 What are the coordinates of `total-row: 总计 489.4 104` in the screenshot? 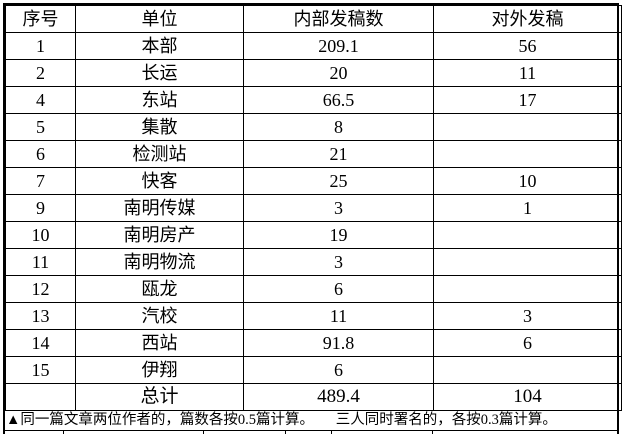 It's located at (313, 397).